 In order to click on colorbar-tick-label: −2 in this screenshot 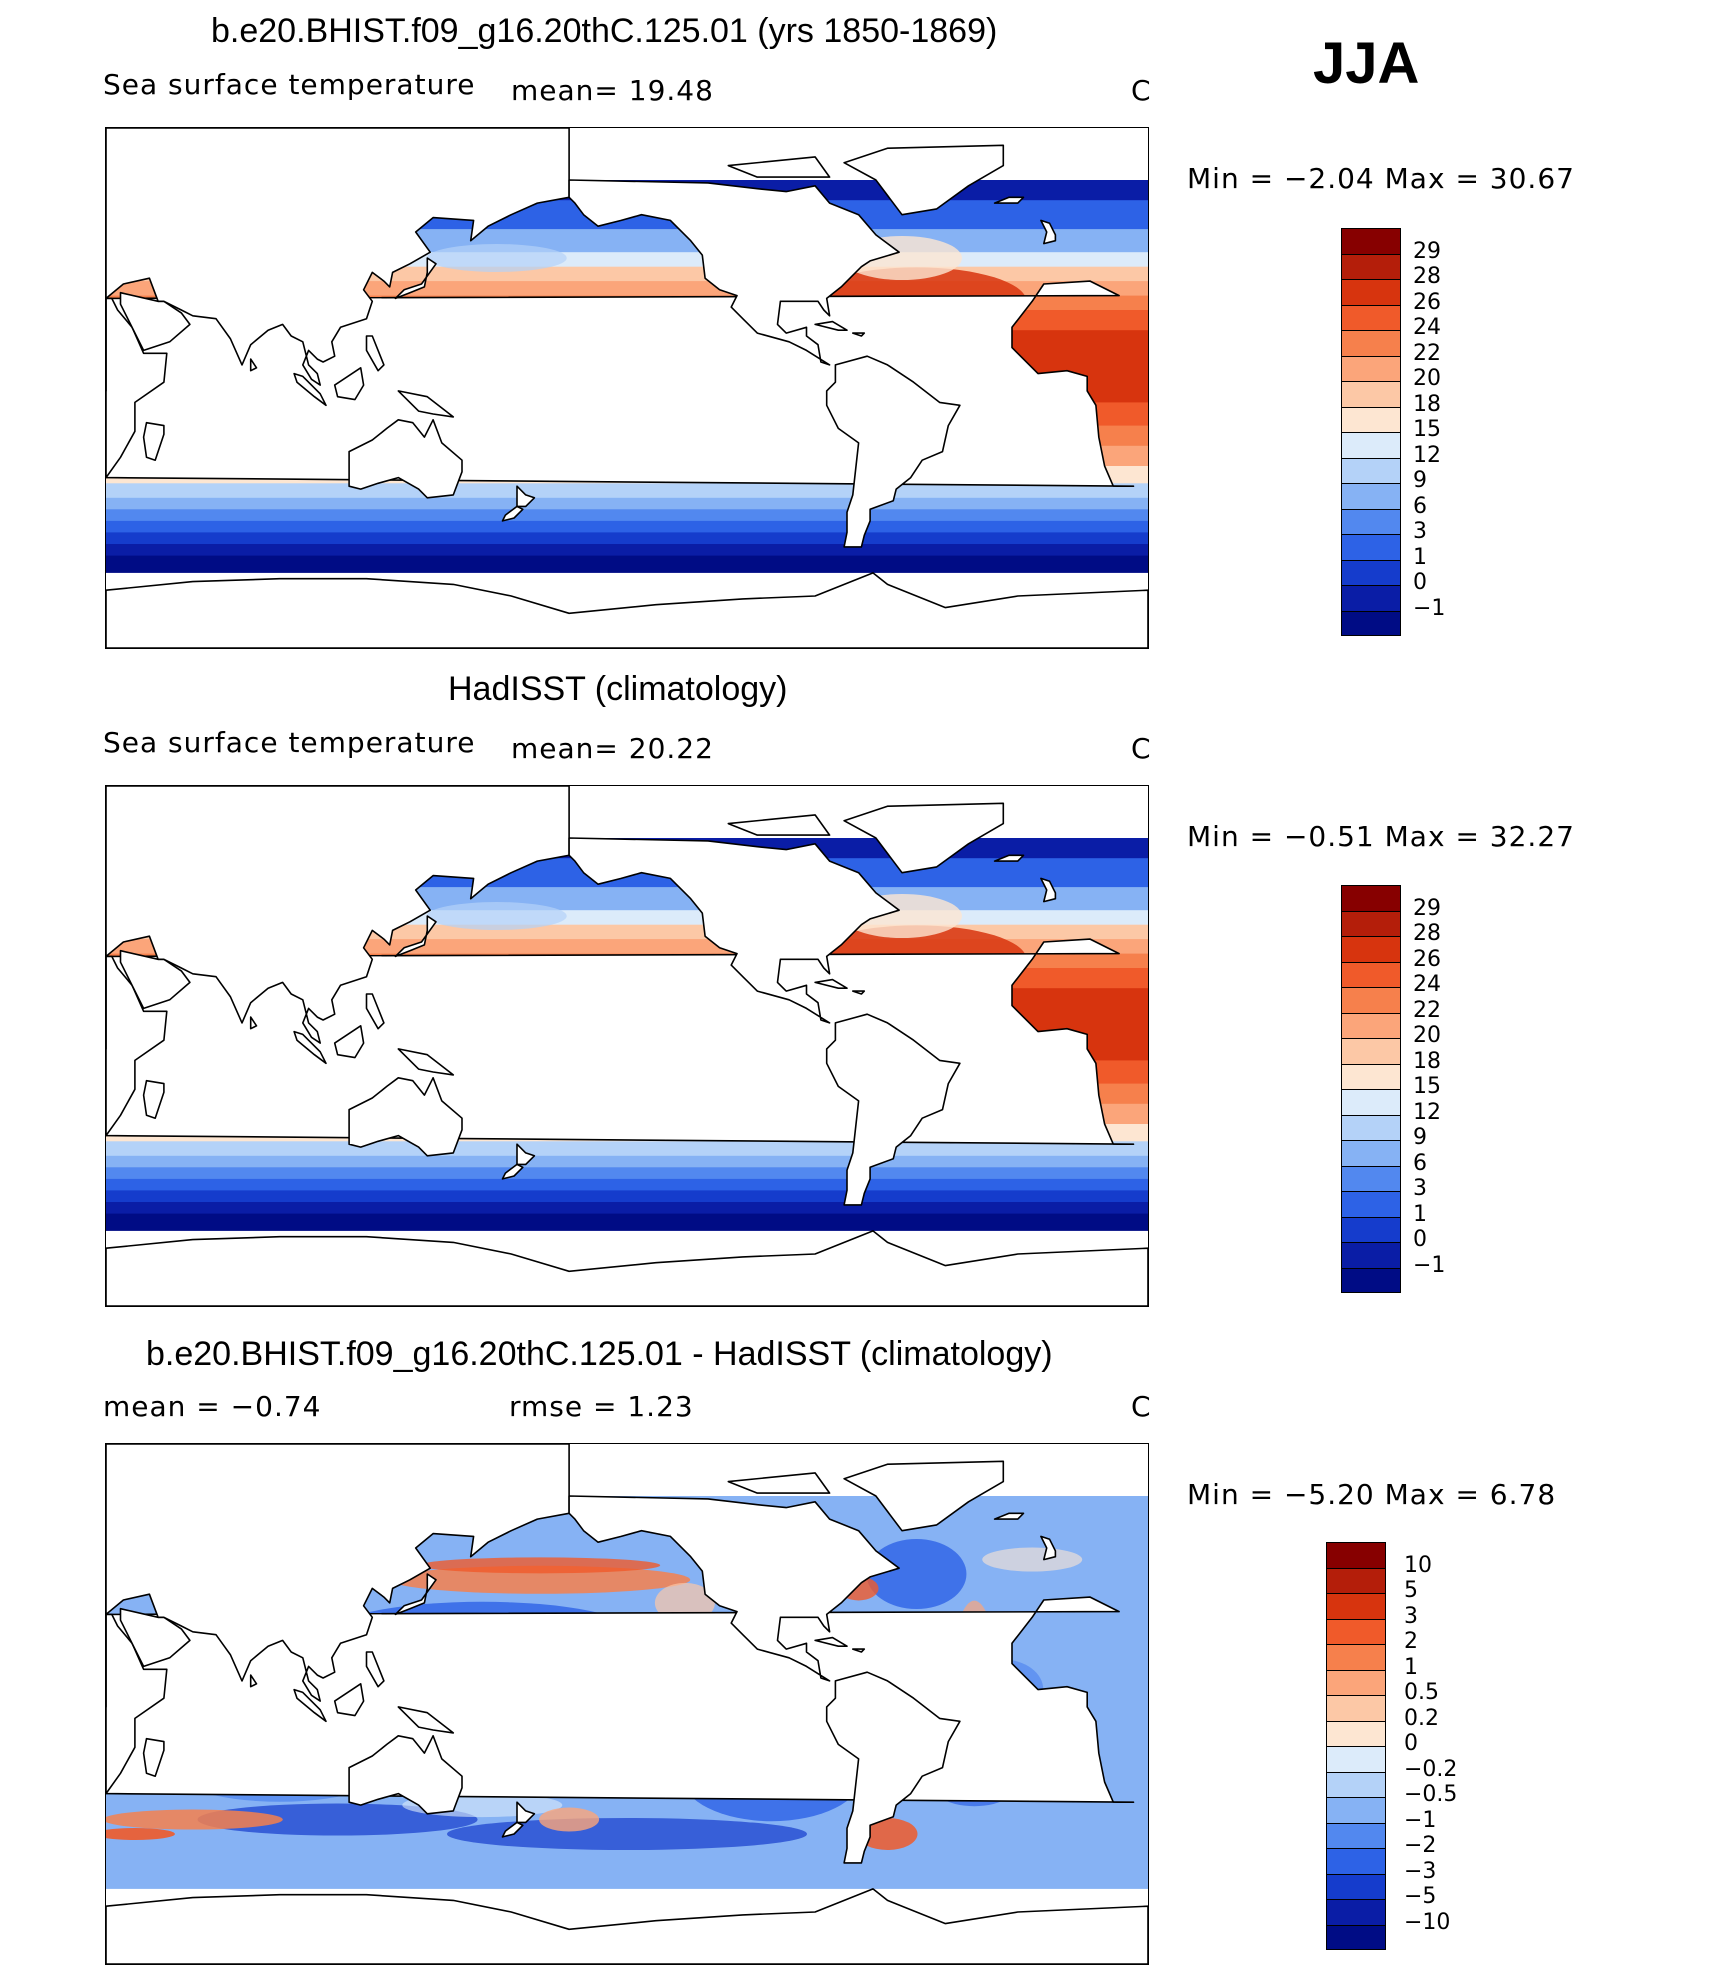, I will do `click(1420, 1845)`.